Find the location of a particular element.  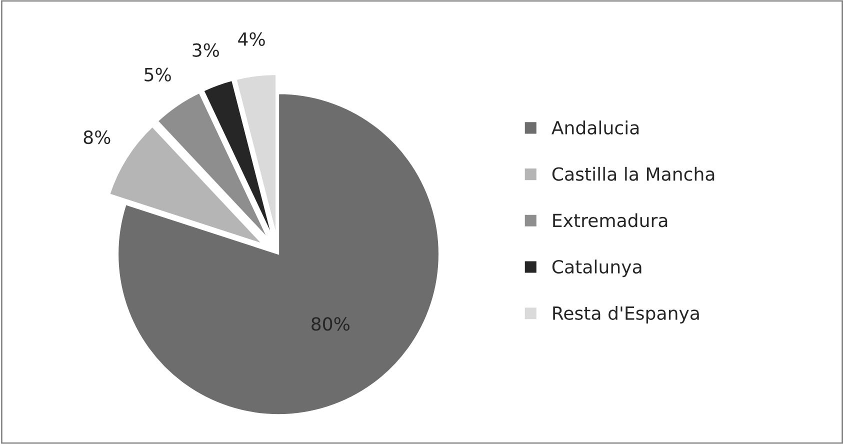

data-label: 5% is located at coordinates (157, 75).